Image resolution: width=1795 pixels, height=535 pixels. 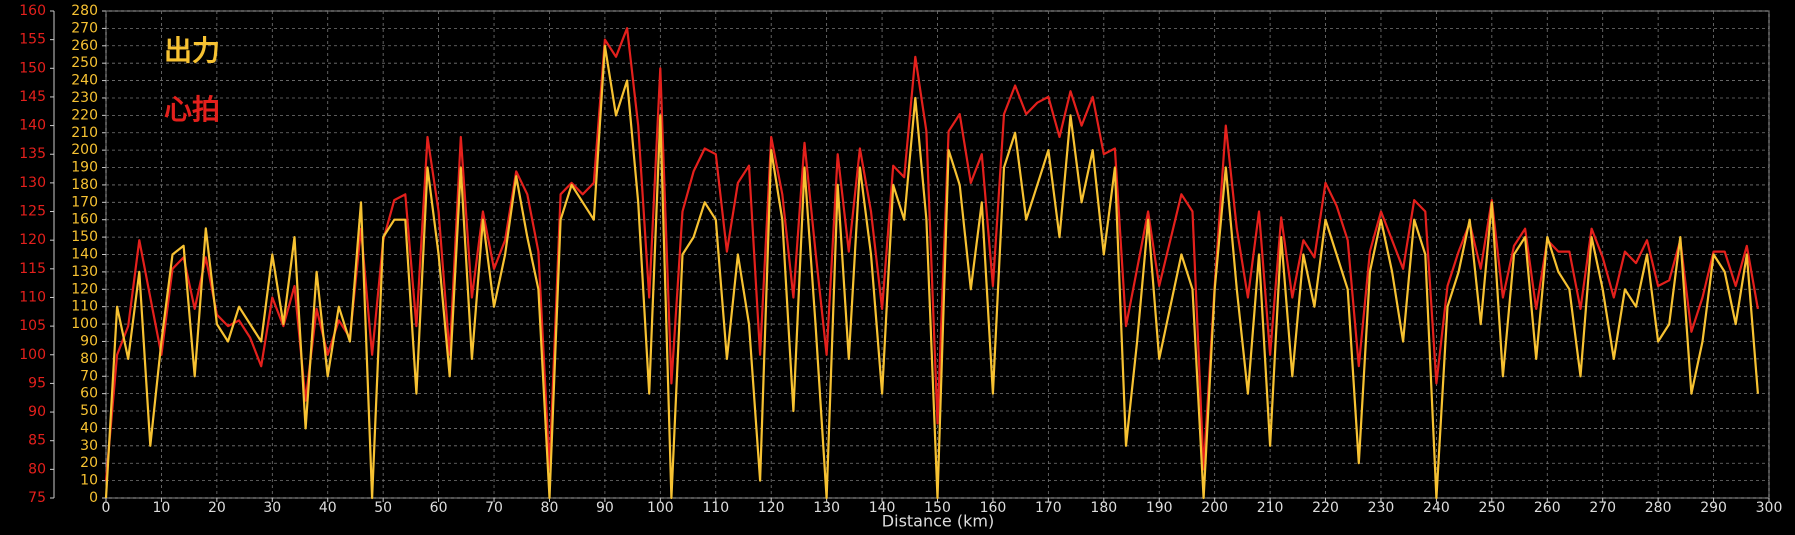 I want to click on x-tick-label: 10, so click(x=162, y=508).